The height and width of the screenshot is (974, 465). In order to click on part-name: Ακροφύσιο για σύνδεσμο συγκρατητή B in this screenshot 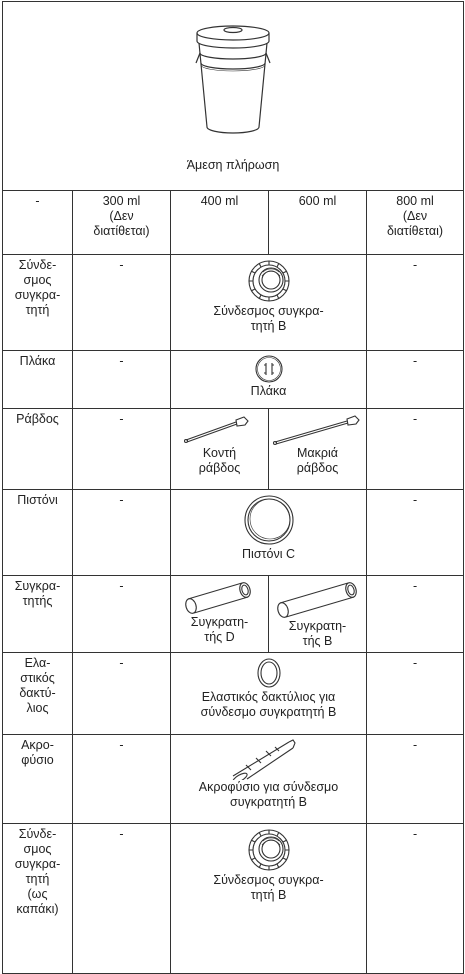, I will do `click(268, 794)`.